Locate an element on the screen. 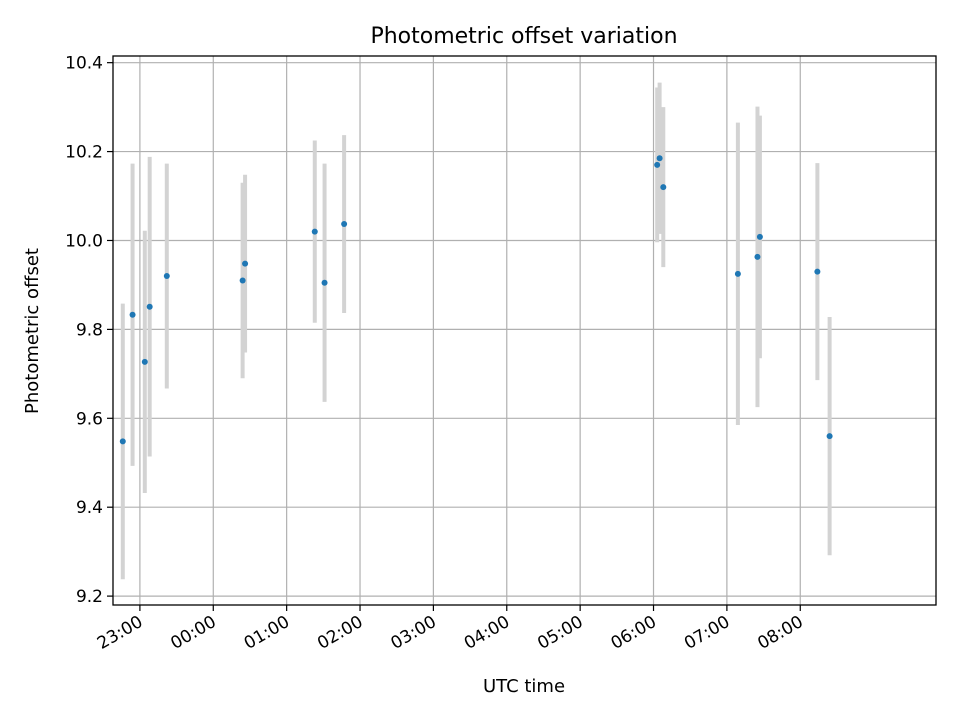 The width and height of the screenshot is (960, 720). y-axis-ticks: 9.2 9.4 9.6 9.8 10.0 10.2 10.4 is located at coordinates (89, 330).